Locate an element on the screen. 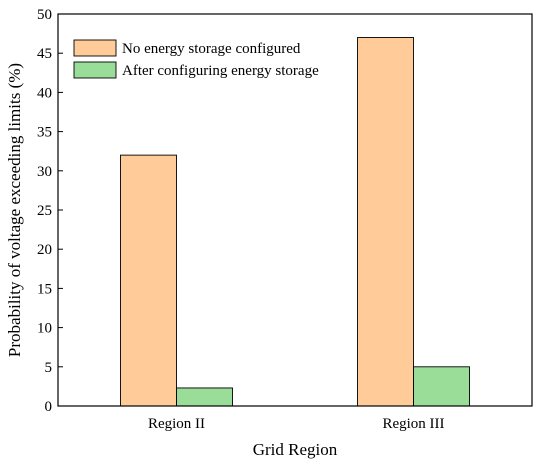  y-tick-label: 10 is located at coordinates (44, 329).